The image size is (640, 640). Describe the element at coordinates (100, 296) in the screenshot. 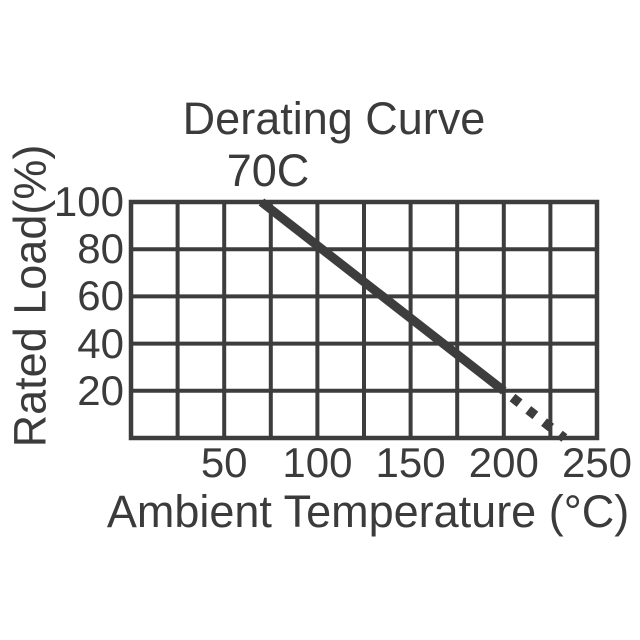

I see `y-tick-label: 60` at that location.